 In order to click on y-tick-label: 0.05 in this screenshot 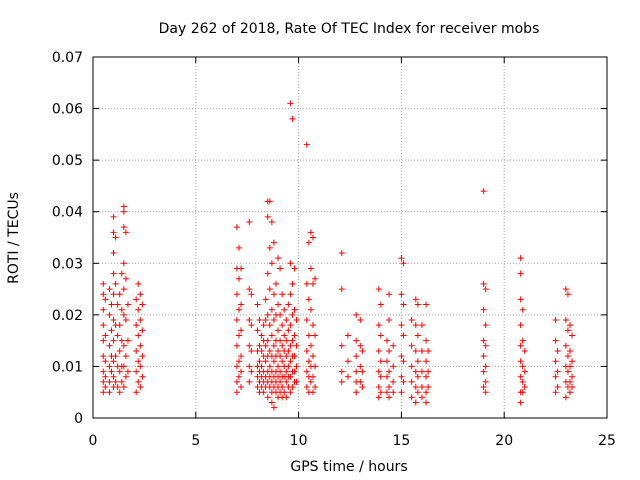, I will do `click(67, 161)`.